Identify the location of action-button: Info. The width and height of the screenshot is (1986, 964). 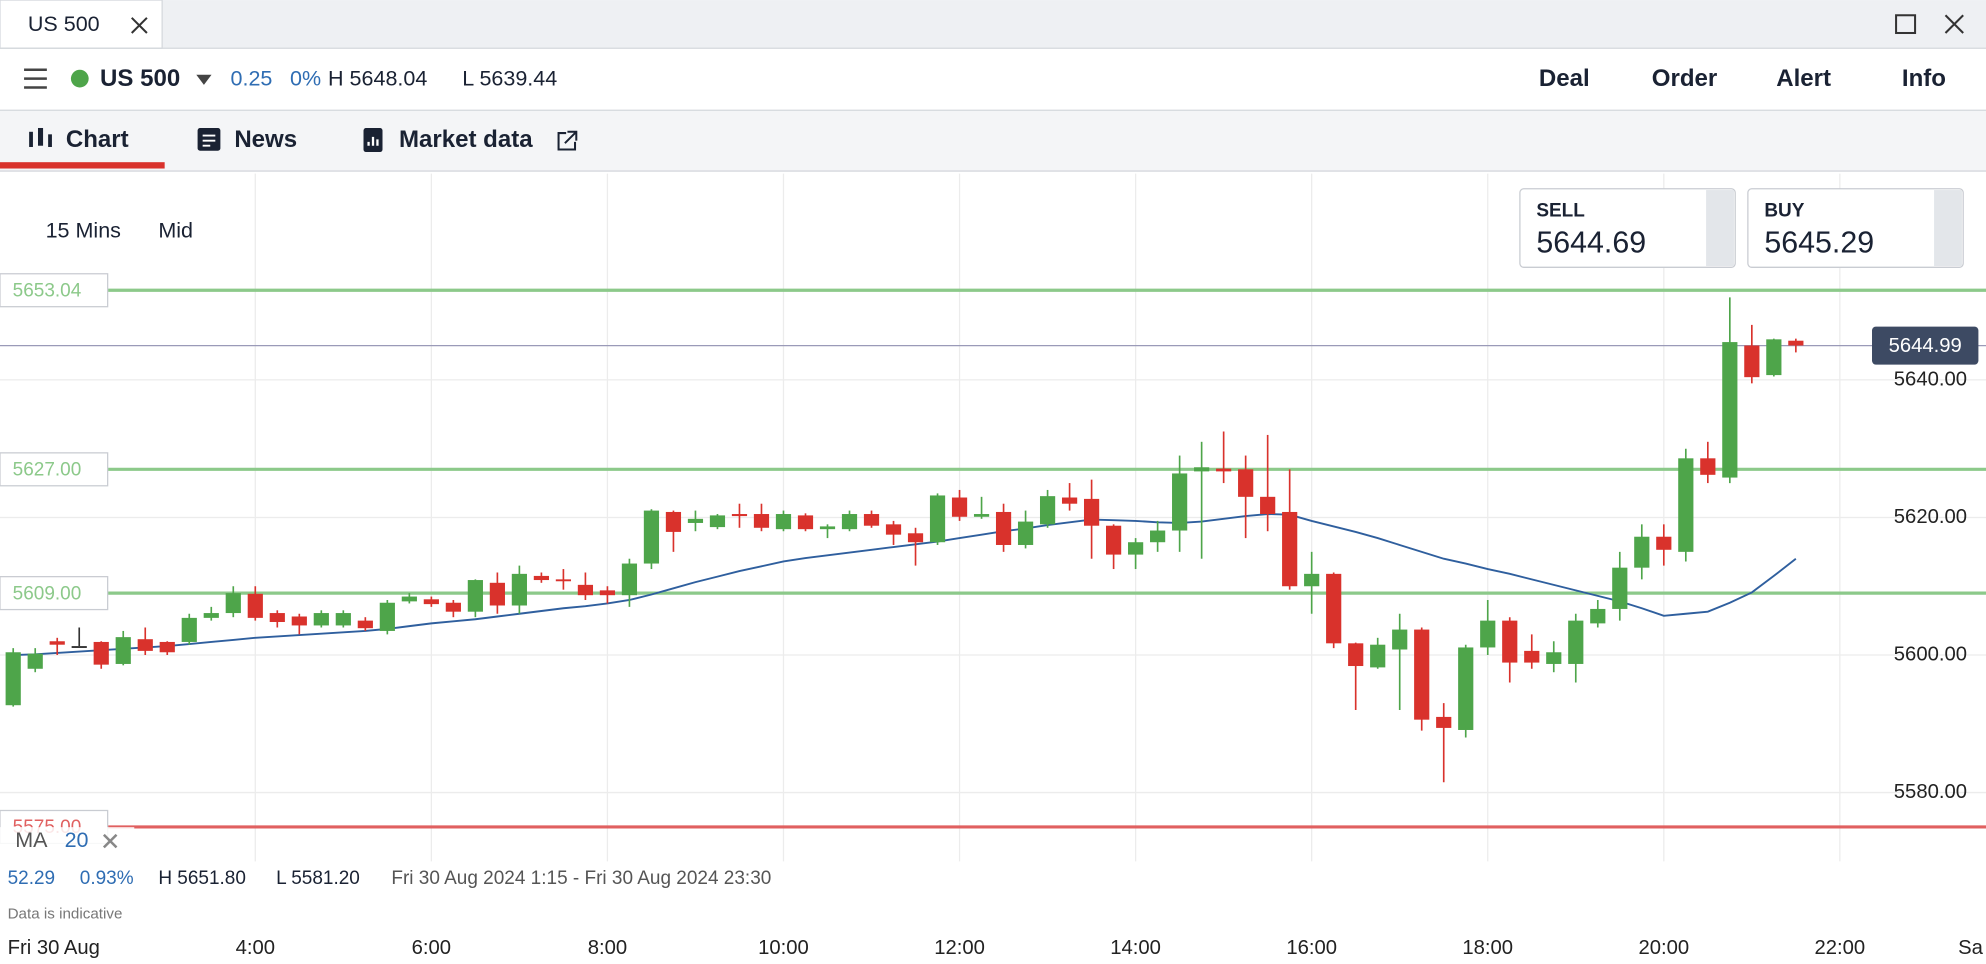
(1924, 78).